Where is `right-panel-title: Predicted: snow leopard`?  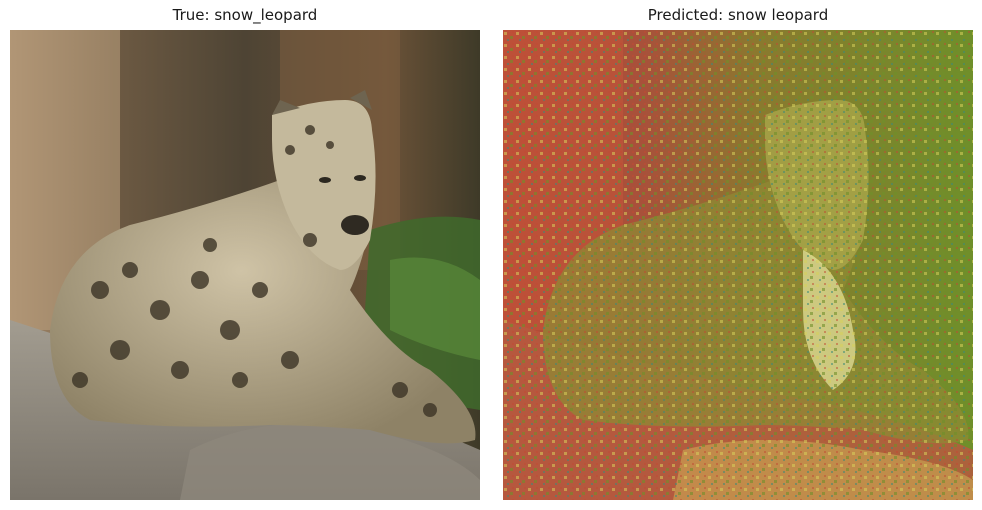
right-panel-title: Predicted: snow leopard is located at coordinates (738, 15).